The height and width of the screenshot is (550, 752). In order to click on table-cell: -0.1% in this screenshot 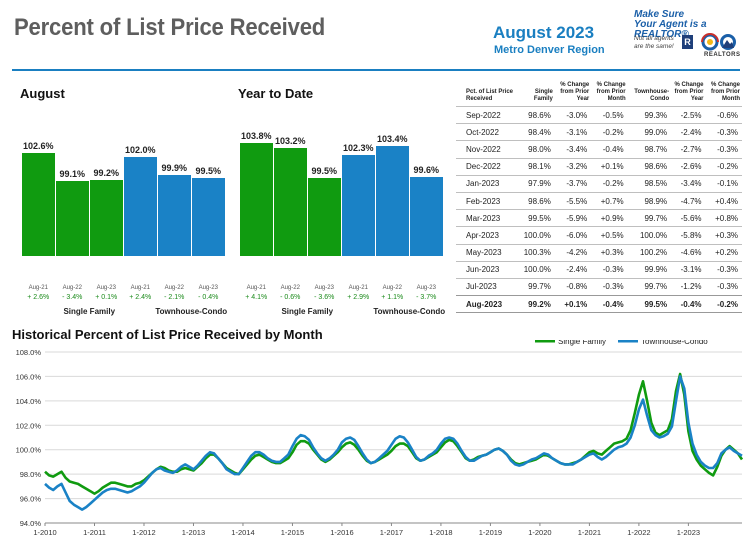, I will do `click(723, 183)`.